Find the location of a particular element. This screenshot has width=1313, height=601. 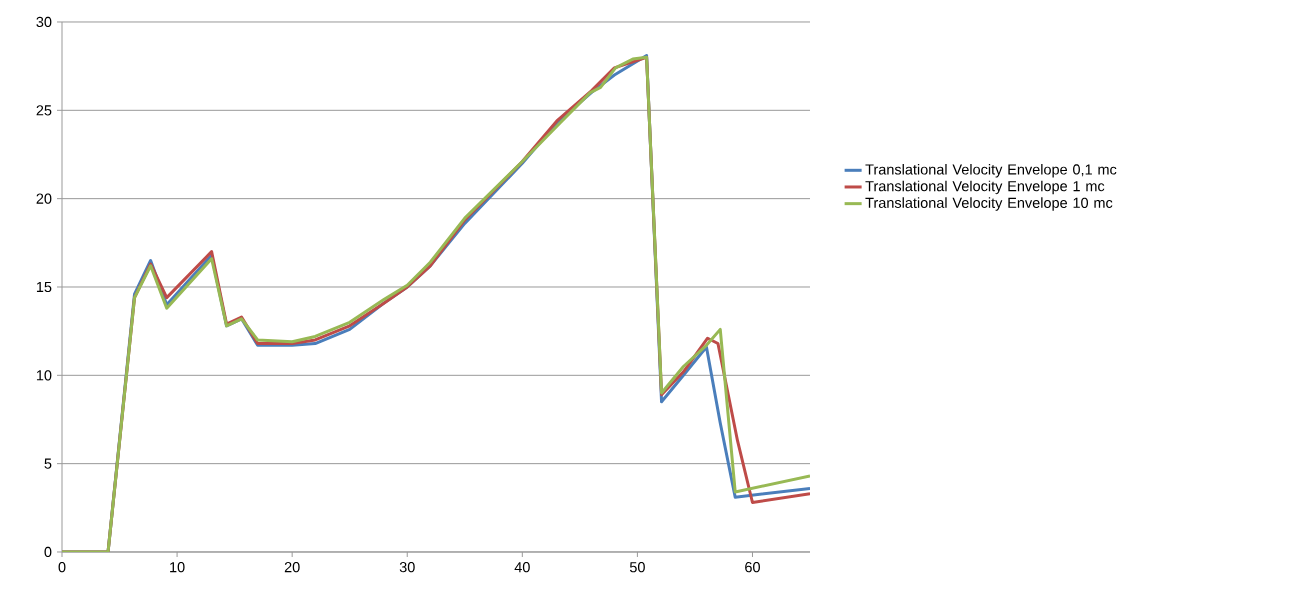

x-tick-label: 20 is located at coordinates (292, 567).